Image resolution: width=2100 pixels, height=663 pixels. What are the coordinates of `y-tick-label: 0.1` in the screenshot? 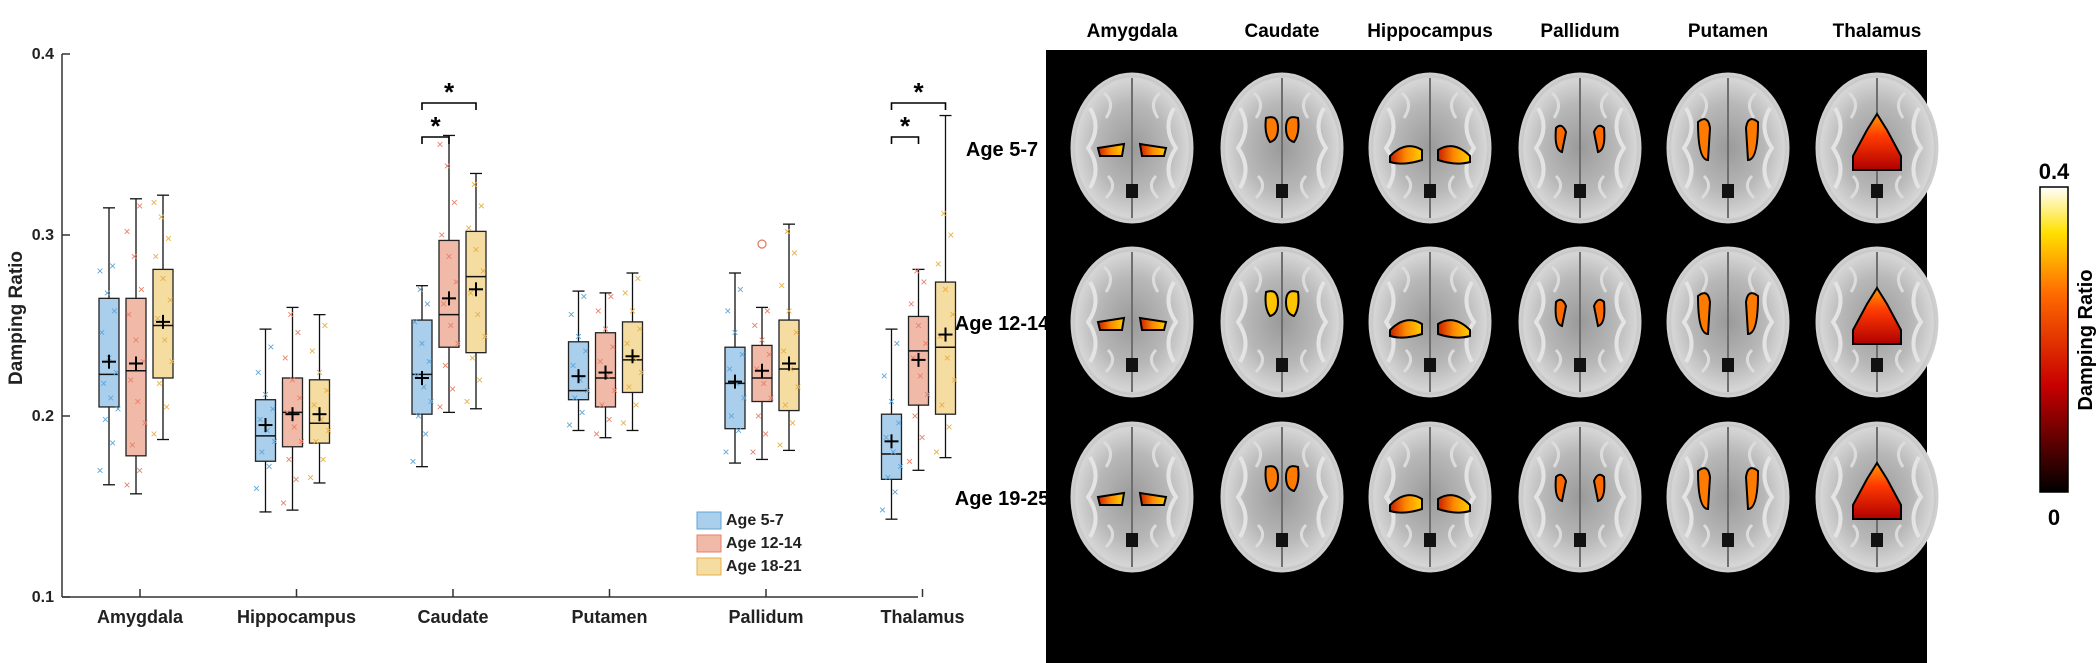 It's located at (43, 597).